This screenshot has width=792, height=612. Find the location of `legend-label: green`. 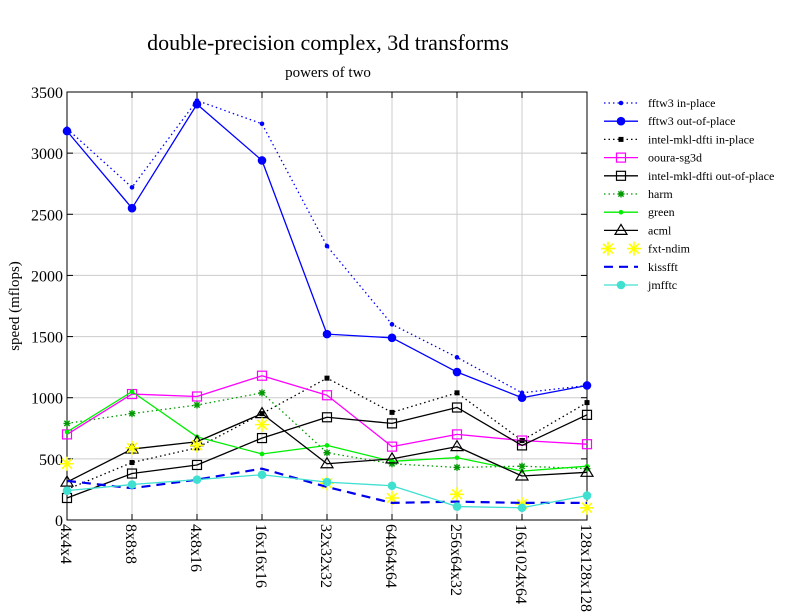

legend-label: green is located at coordinates (661, 212).